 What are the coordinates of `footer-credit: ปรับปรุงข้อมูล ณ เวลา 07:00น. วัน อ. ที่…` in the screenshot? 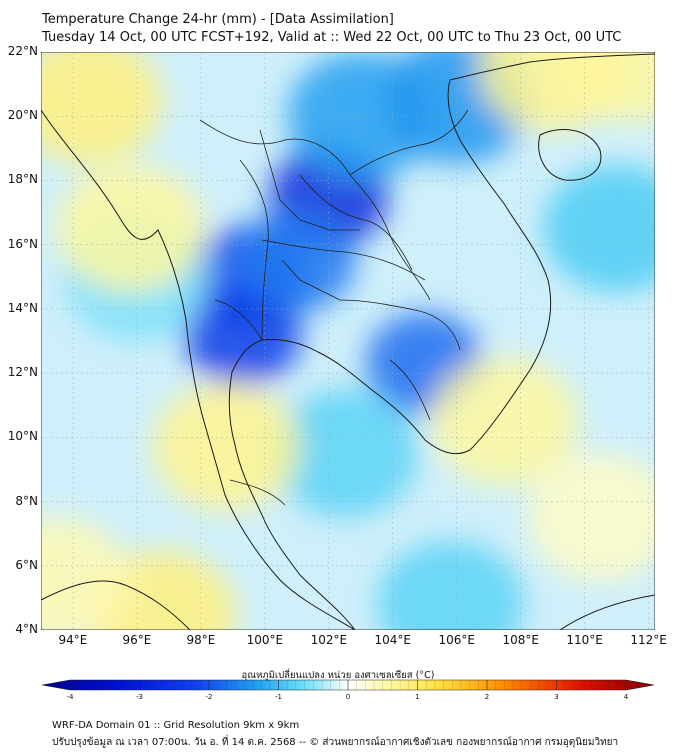 It's located at (335, 742).